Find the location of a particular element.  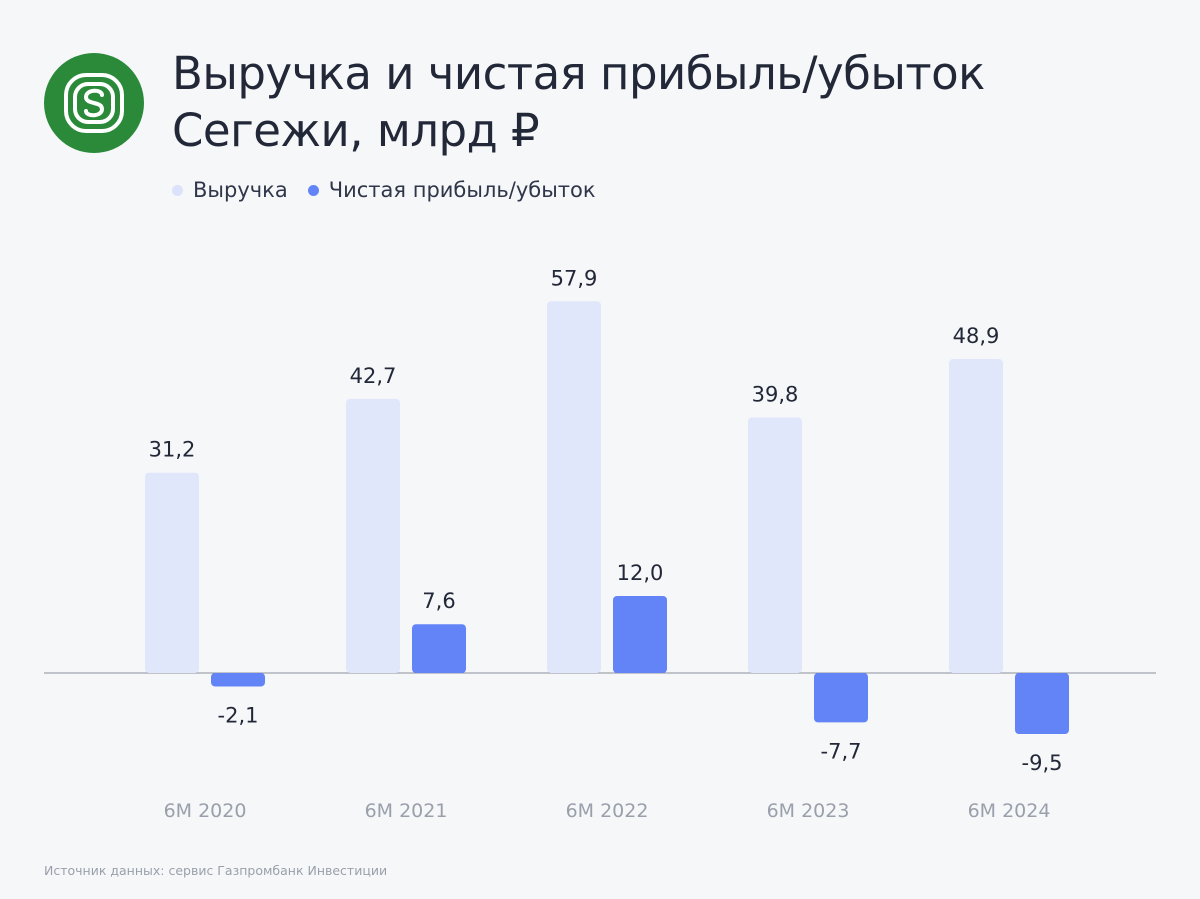

legend-swatch-revenue is located at coordinates (177, 190).